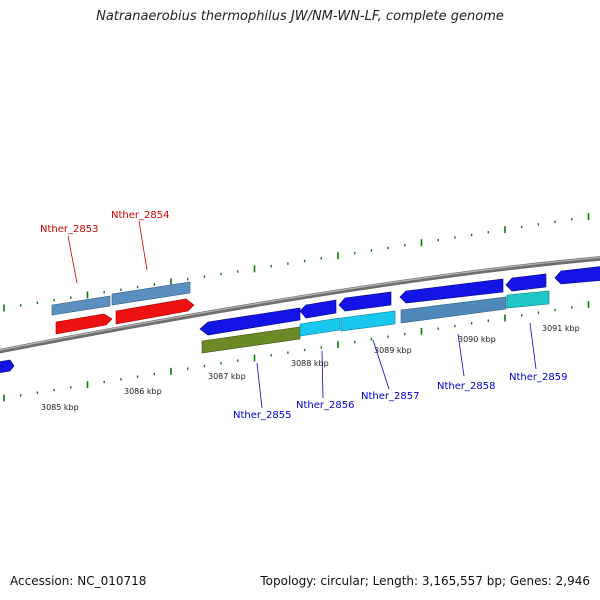  Describe the element at coordinates (69, 229) in the screenshot. I see `gene-label-nther-2853: Nther_2853` at that location.